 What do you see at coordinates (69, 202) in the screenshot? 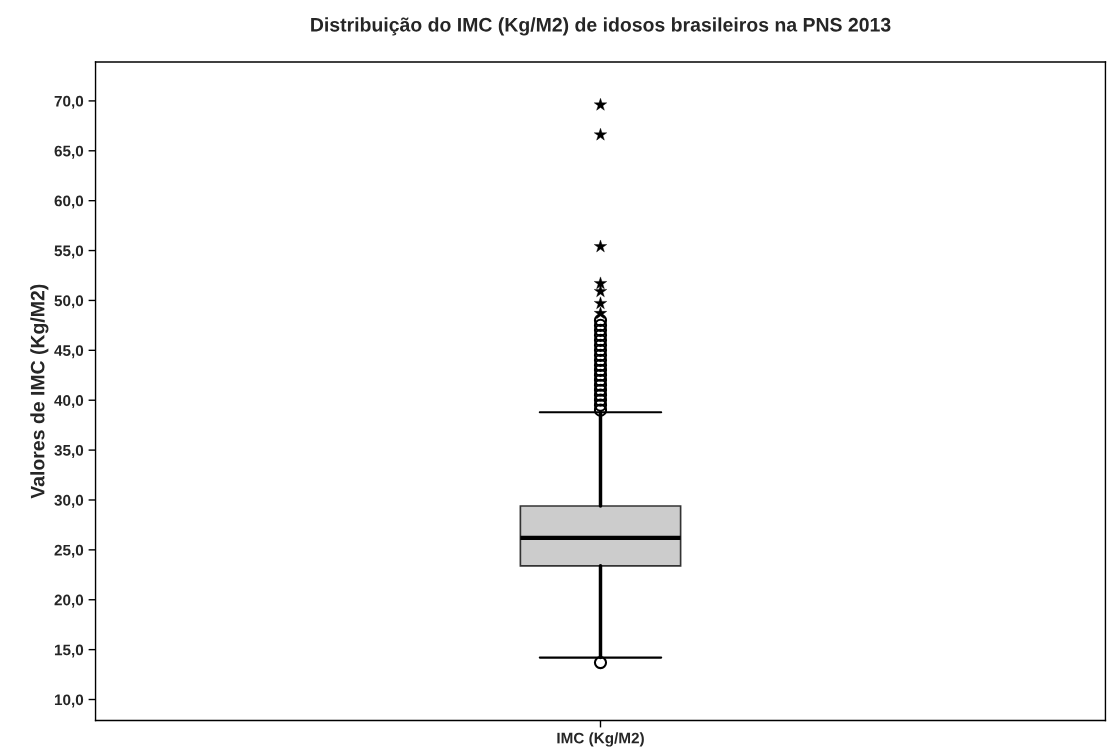
I see `y-tick-label: 60,0` at bounding box center [69, 202].